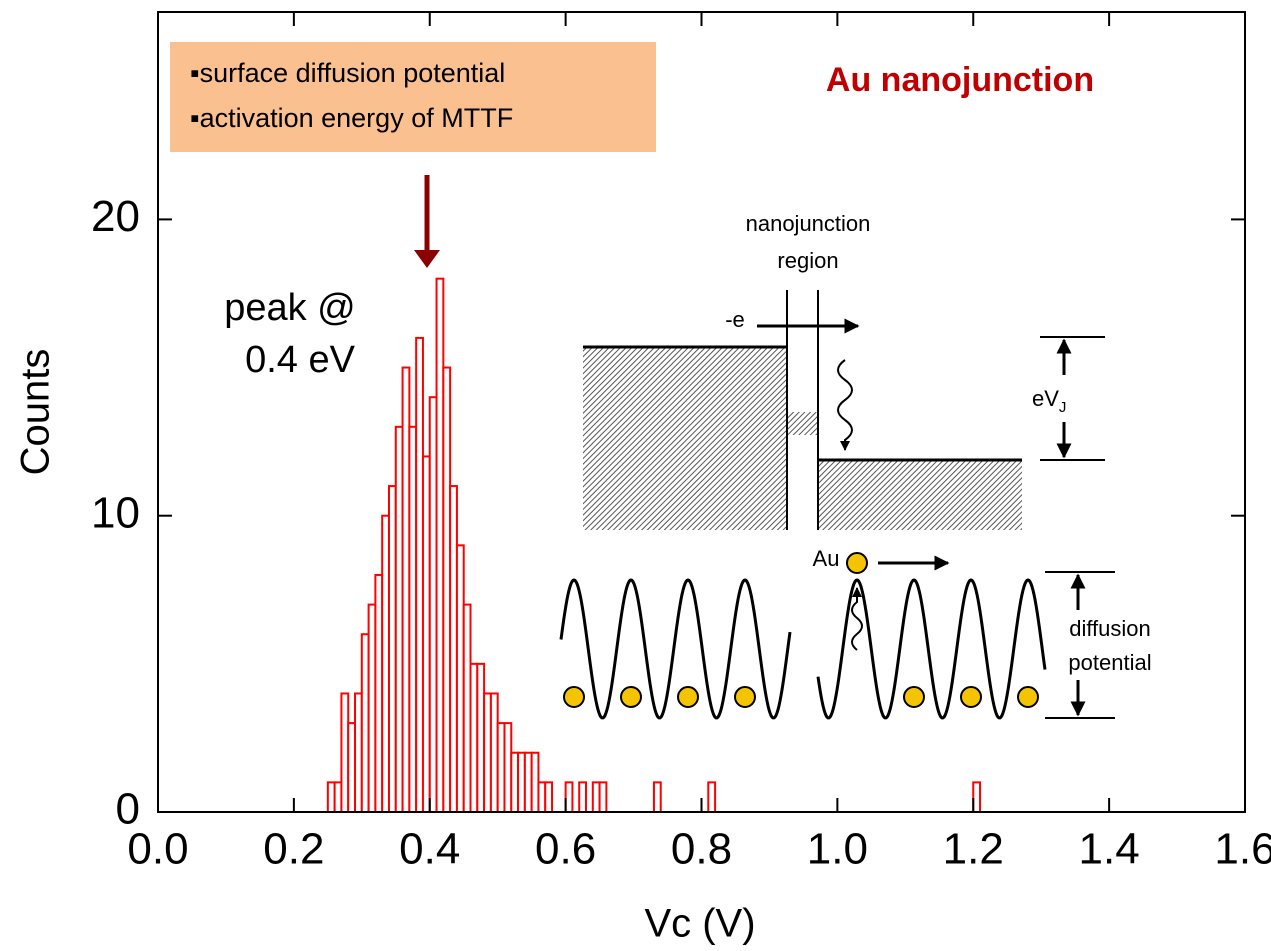 This screenshot has width=1271, height=951. Describe the element at coordinates (351, 118) in the screenshot. I see `annotation: ▪activation energy of MTTF` at that location.